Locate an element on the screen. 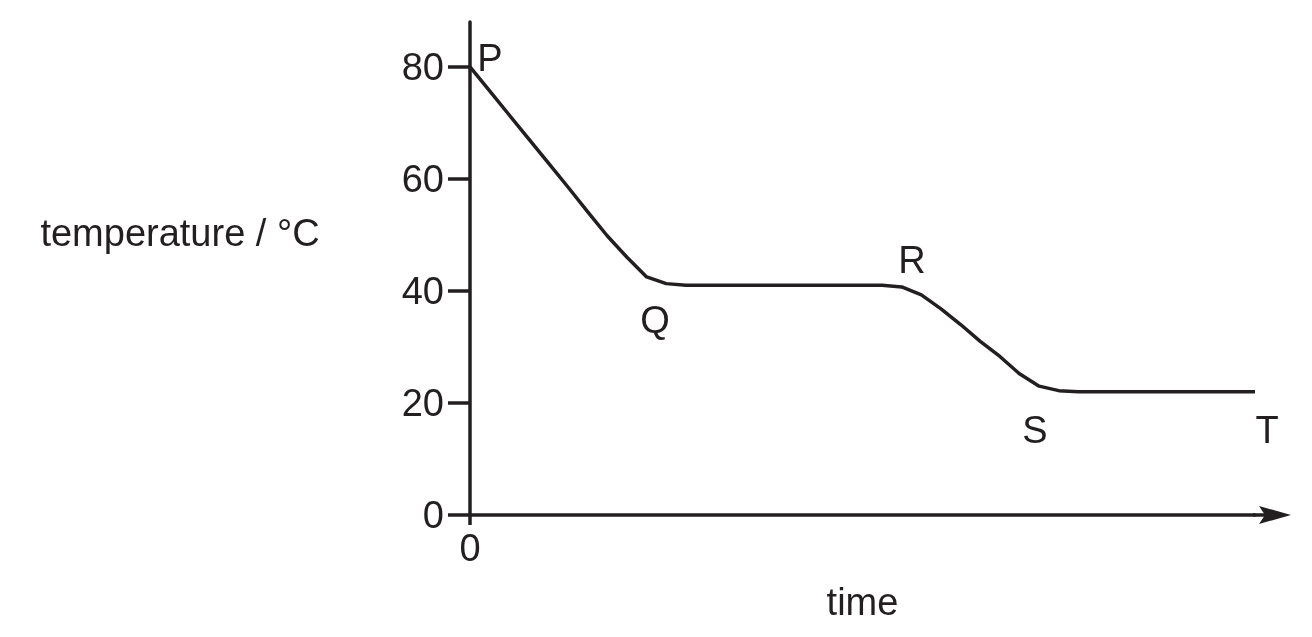  y-tick-label: 80 is located at coordinates (422, 66).